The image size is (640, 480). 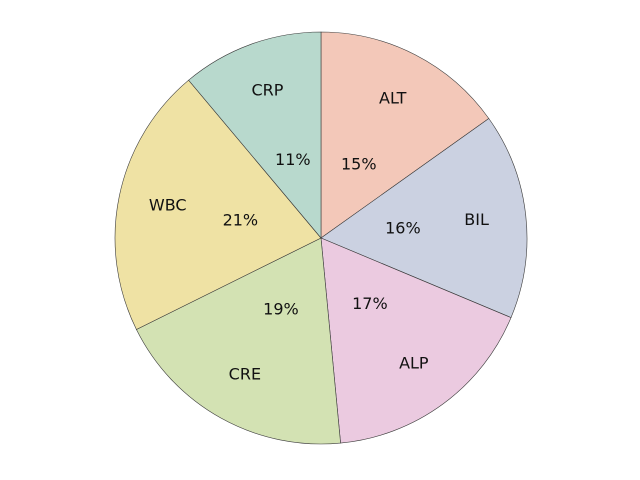 What do you see at coordinates (238, 341) in the screenshot?
I see `pie-slice-cre` at bounding box center [238, 341].